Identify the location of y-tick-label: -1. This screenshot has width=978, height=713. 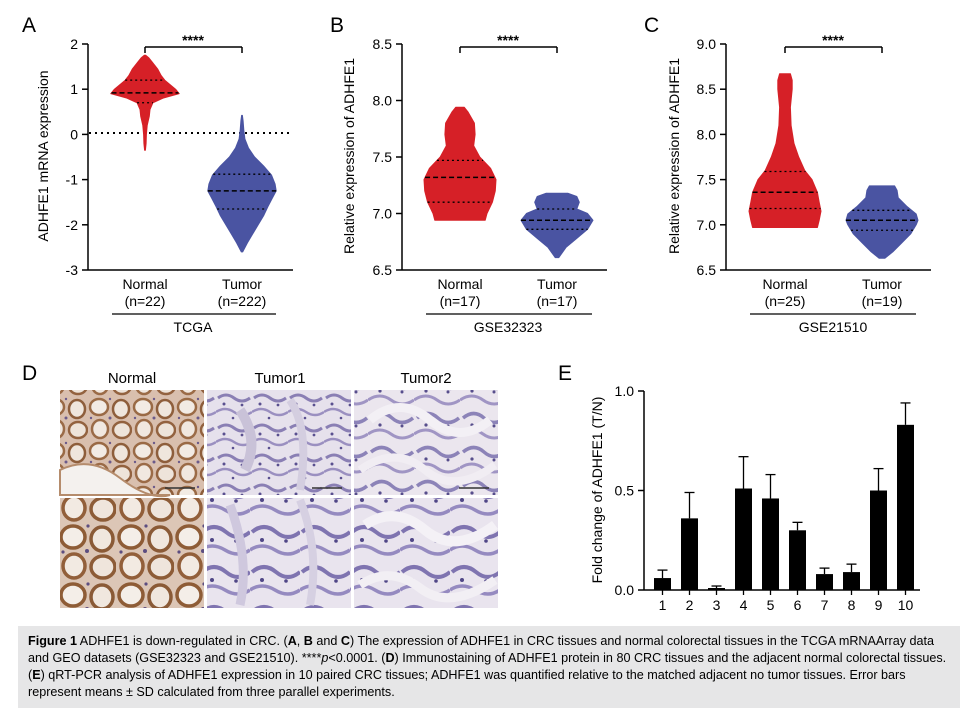
(72, 180).